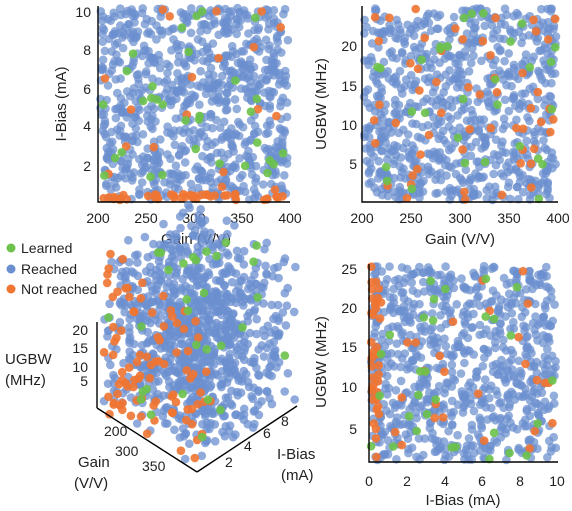  What do you see at coordinates (353, 164) in the screenshot?
I see `p2-ytick: 5` at bounding box center [353, 164].